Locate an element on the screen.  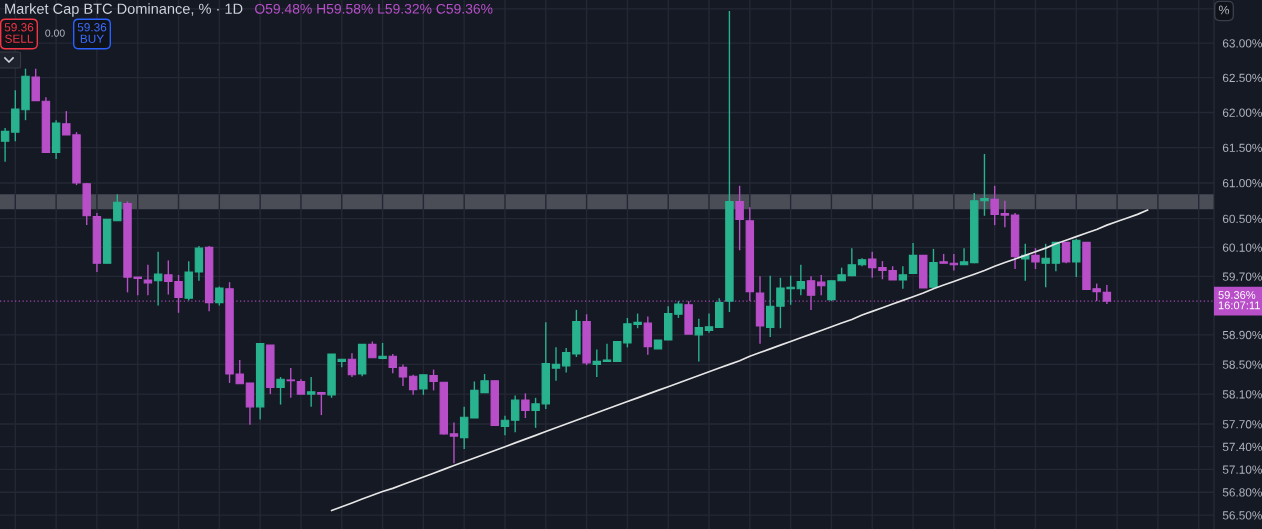
annotation: 0.00 is located at coordinates (55, 33).